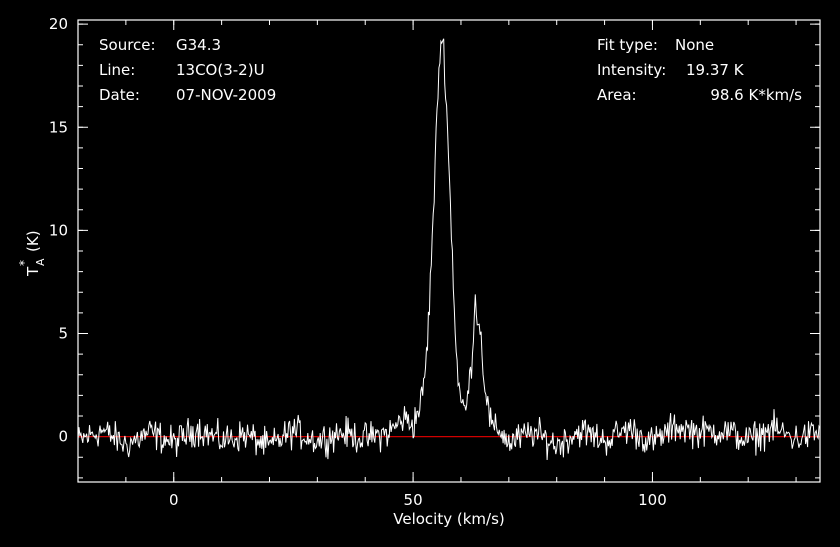 The height and width of the screenshot is (547, 840). I want to click on fit-type-label: Fit type:, so click(627, 45).